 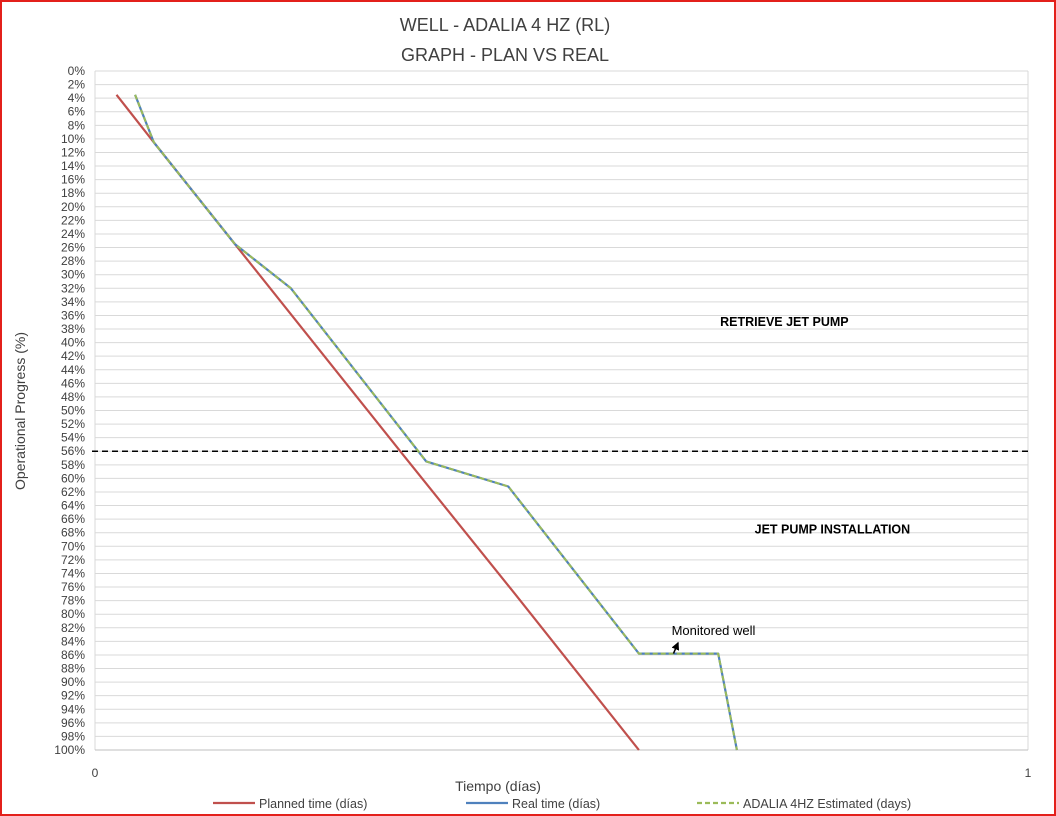 I want to click on y-tick-label: 32%, so click(x=73, y=288).